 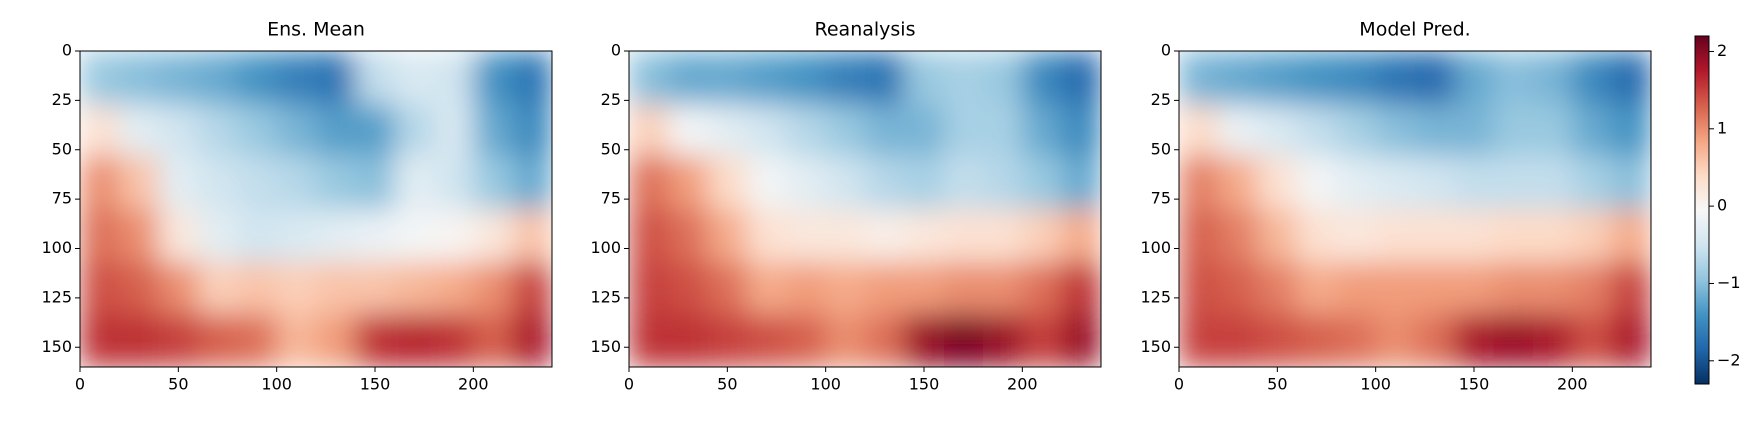 I want to click on y-tick-label: 75, so click(x=1161, y=198).